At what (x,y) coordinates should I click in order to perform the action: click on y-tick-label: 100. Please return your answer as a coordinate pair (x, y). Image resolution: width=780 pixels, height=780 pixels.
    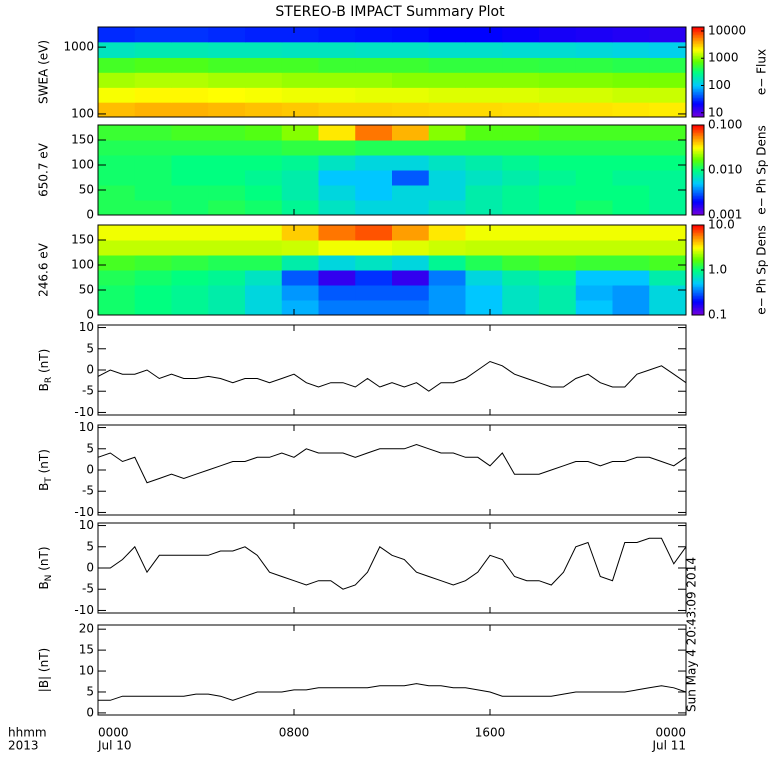
    Looking at the image, I should click on (82, 165).